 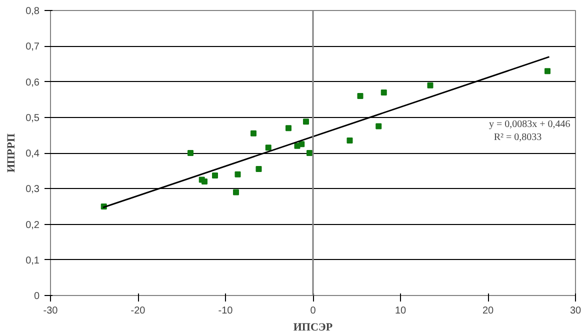 What do you see at coordinates (33, 11) in the screenshot?
I see `y-tick-label: 0,8` at bounding box center [33, 11].